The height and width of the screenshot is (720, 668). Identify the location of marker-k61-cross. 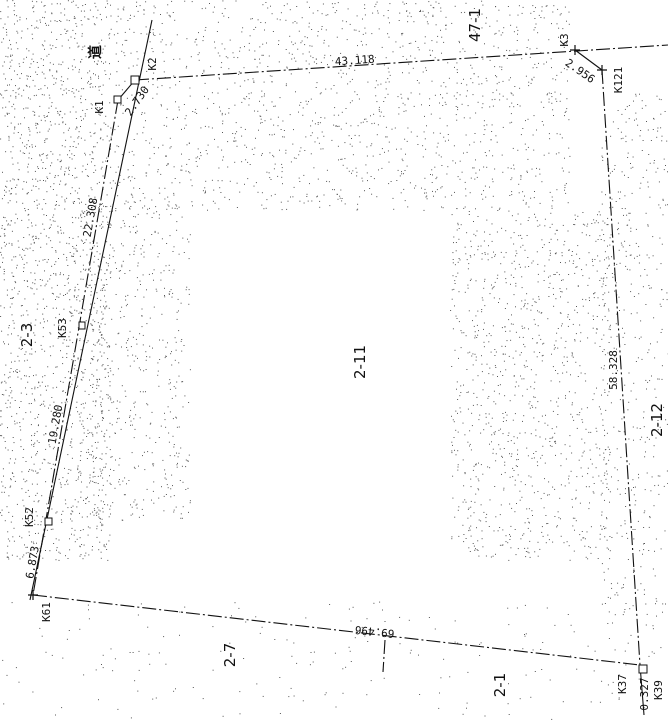
(33, 595).